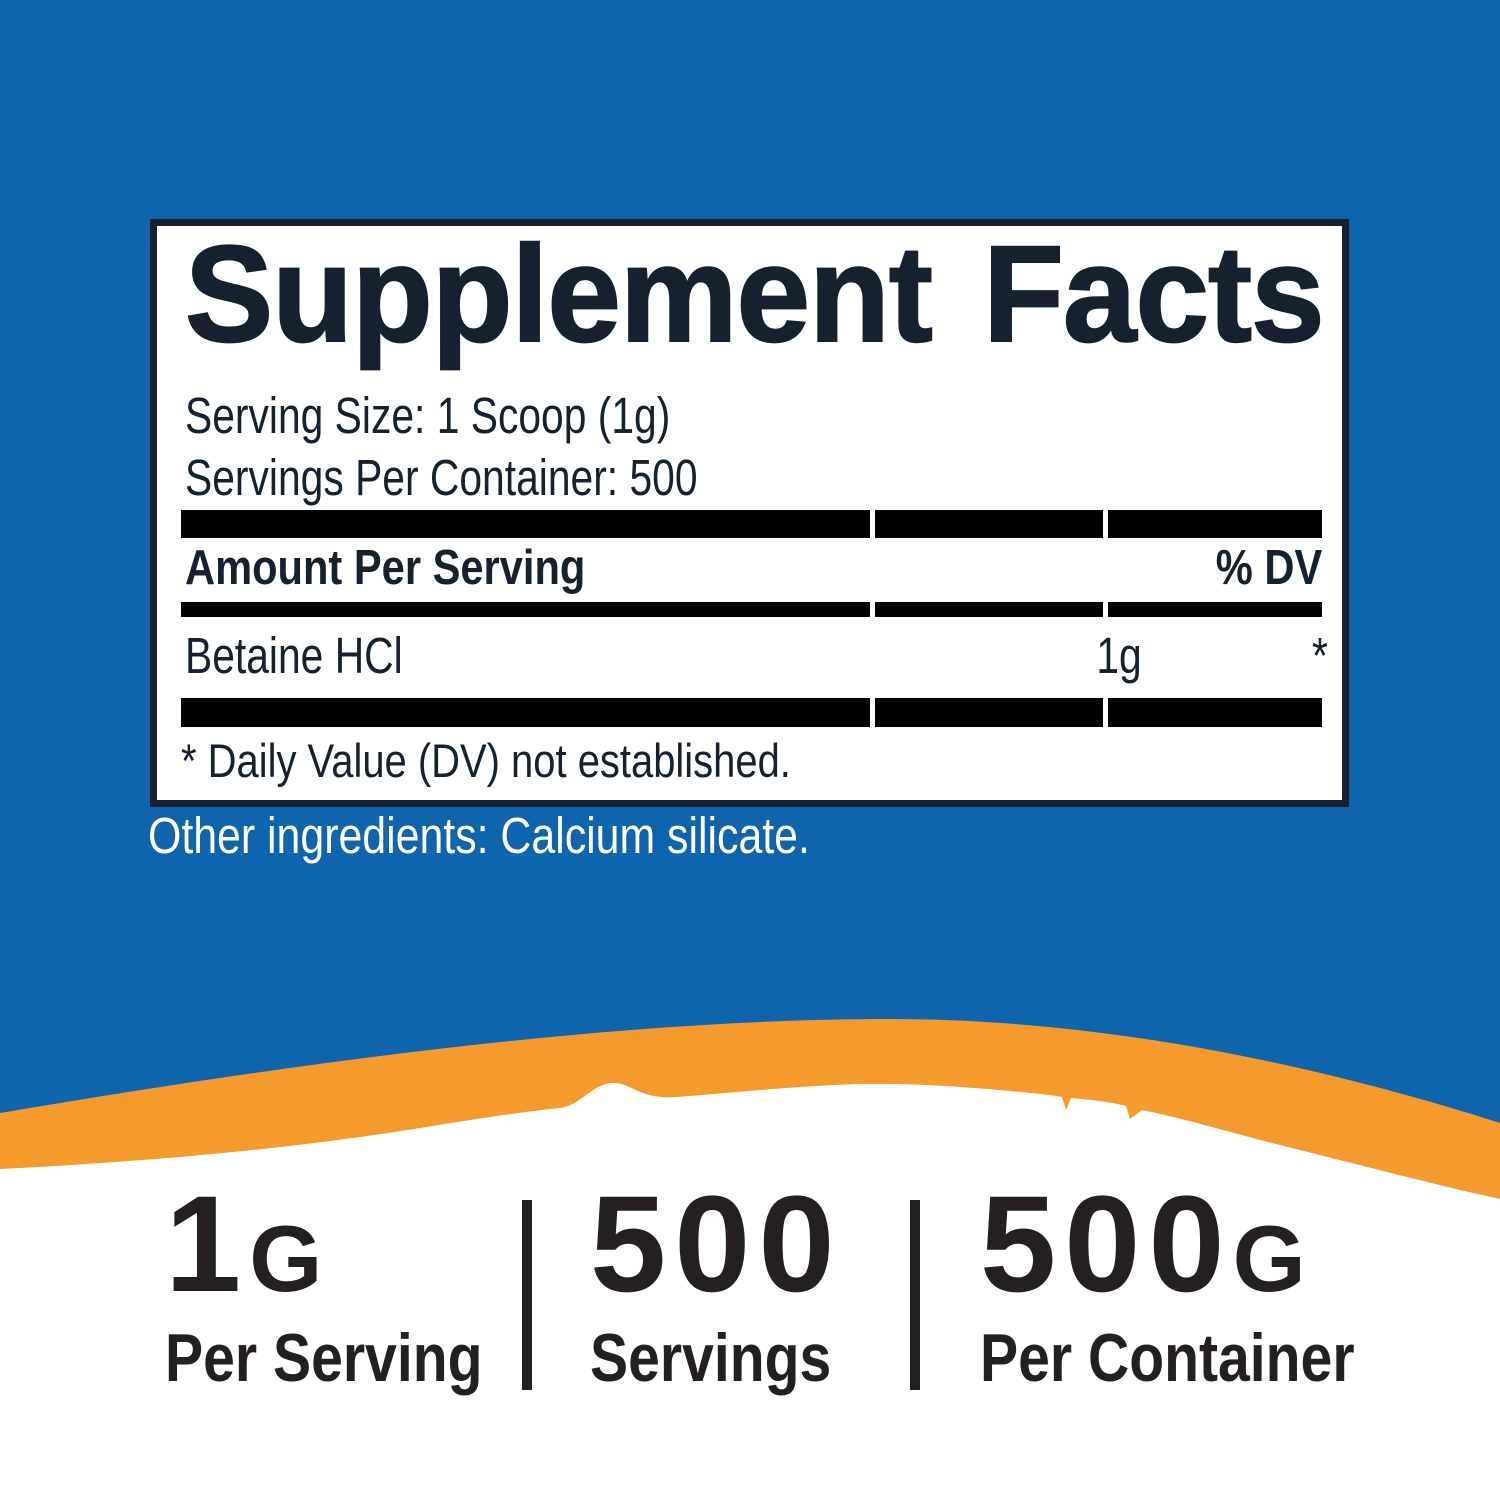 This screenshot has height=1500, width=1500. I want to click on panel-title: Supplement Facts, so click(755, 294).